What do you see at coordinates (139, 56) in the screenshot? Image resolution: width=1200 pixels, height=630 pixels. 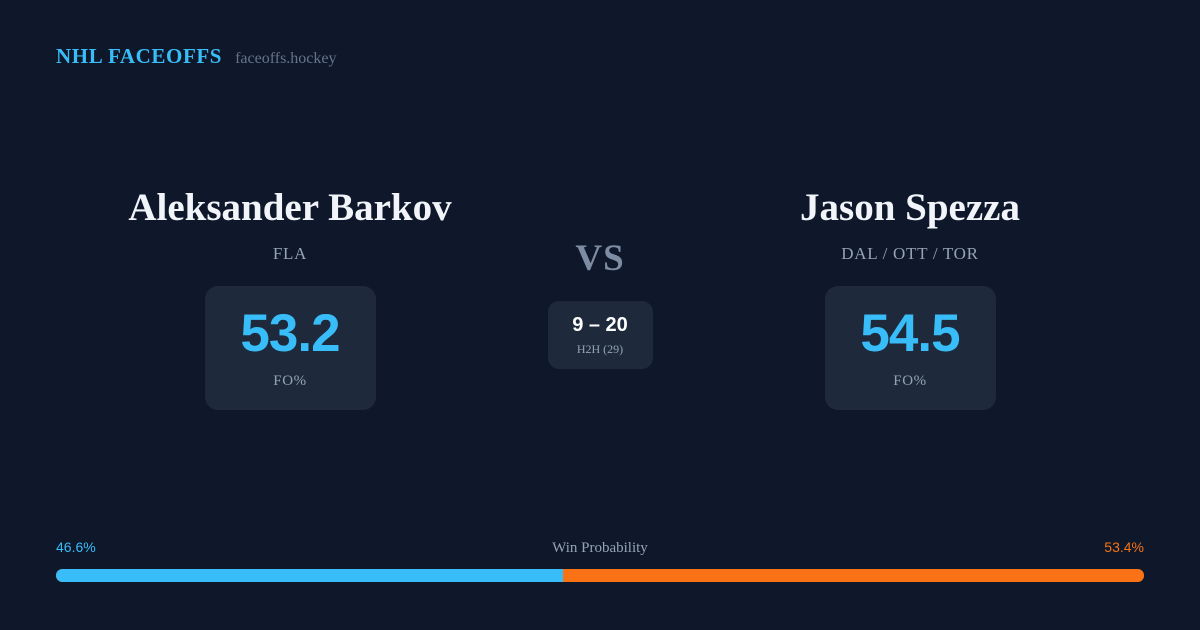 I see `brand-title: NHL FACEOFFS` at bounding box center [139, 56].